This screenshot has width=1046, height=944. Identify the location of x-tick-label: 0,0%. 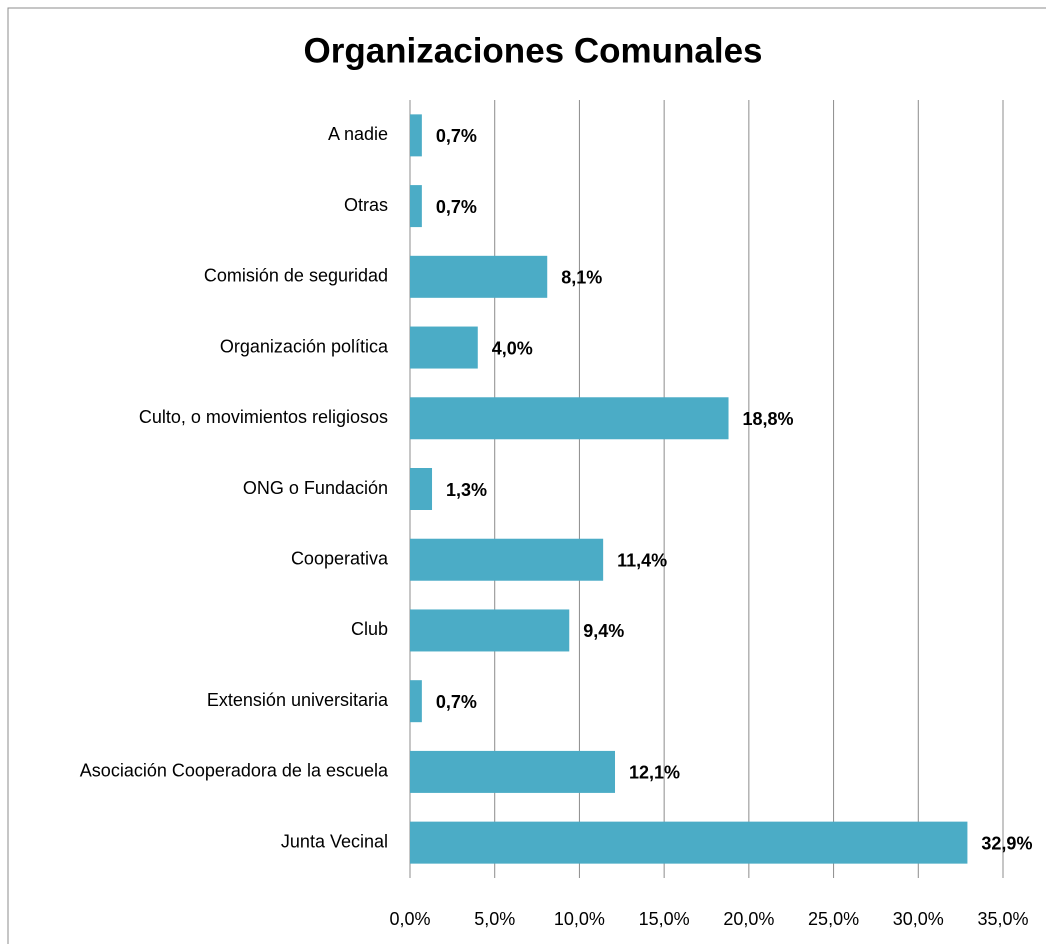
(409, 919).